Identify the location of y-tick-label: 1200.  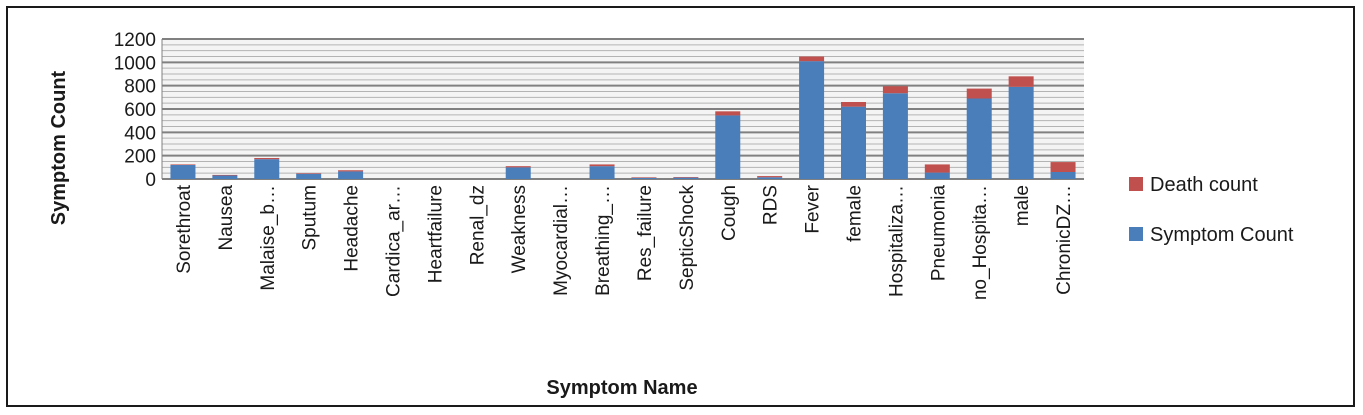
(135, 40).